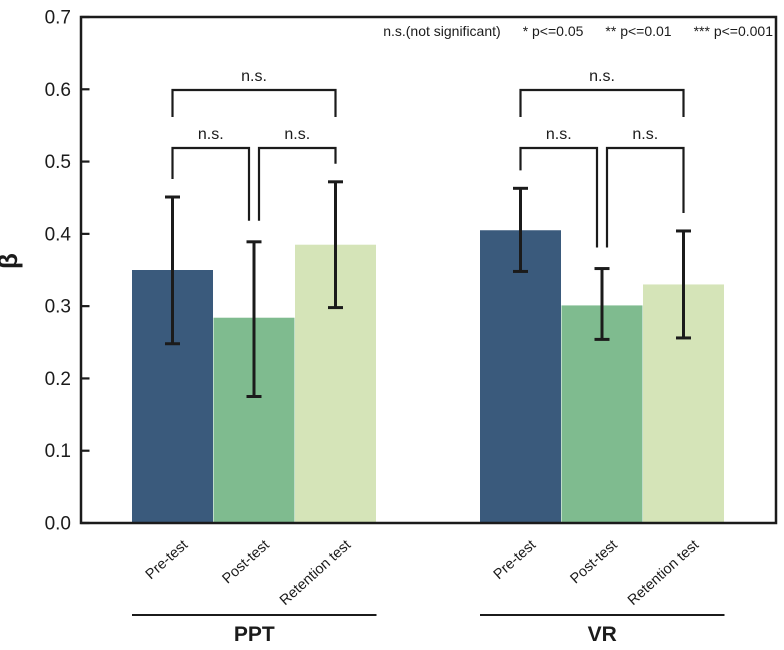 The height and width of the screenshot is (650, 784). What do you see at coordinates (58, 524) in the screenshot?
I see `y-tick-label: 0.0` at bounding box center [58, 524].